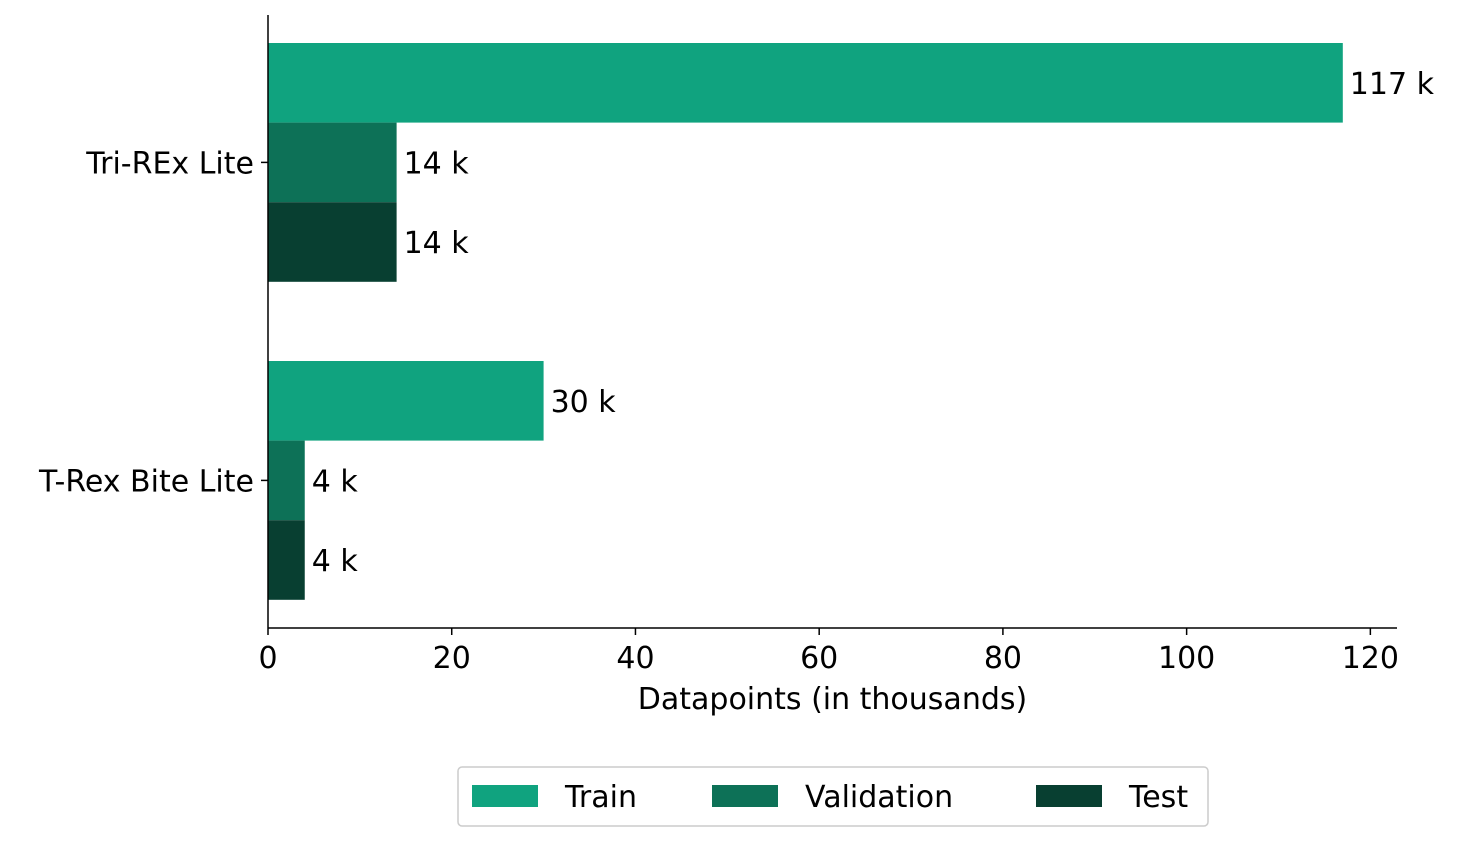  Describe the element at coordinates (584, 402) in the screenshot. I see `bar-value-label: 30 k` at that location.